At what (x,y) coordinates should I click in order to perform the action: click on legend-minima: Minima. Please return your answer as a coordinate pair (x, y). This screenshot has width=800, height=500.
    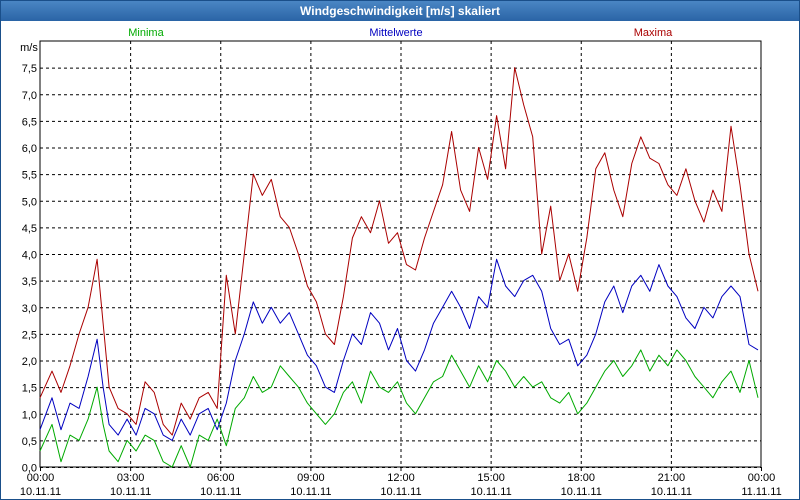
    Looking at the image, I should click on (146, 33).